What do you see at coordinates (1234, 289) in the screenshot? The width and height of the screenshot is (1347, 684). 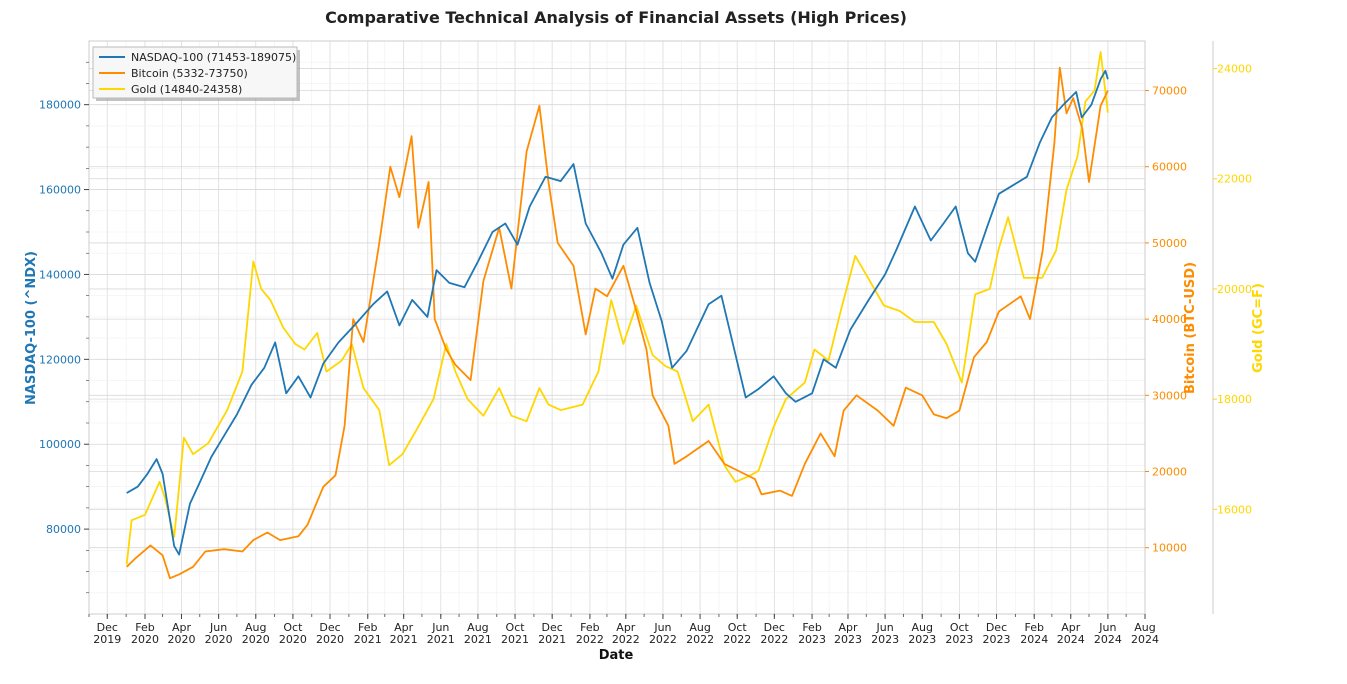 I see `y-tick-label-gold: 20000` at bounding box center [1234, 289].